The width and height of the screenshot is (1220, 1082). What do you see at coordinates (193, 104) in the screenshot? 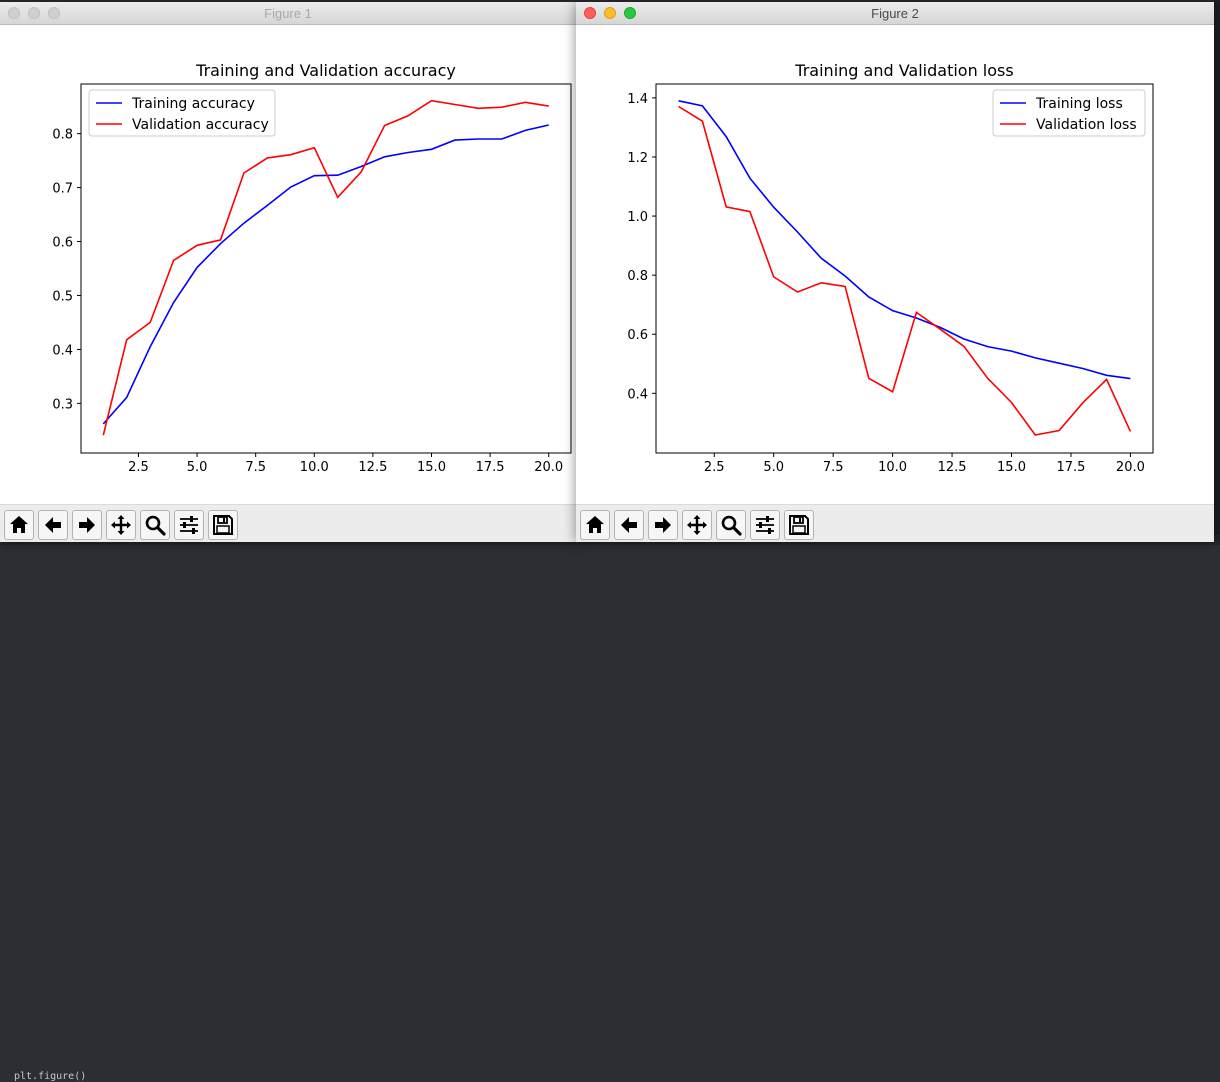
I see `legend-label: Training accuracy` at bounding box center [193, 104].